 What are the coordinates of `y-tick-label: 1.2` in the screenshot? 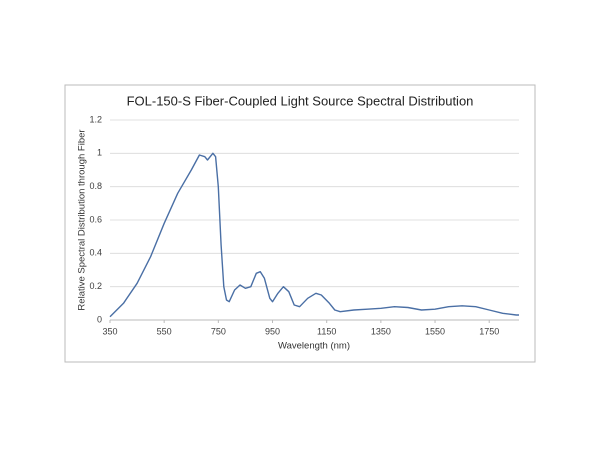 It's located at (95, 119).